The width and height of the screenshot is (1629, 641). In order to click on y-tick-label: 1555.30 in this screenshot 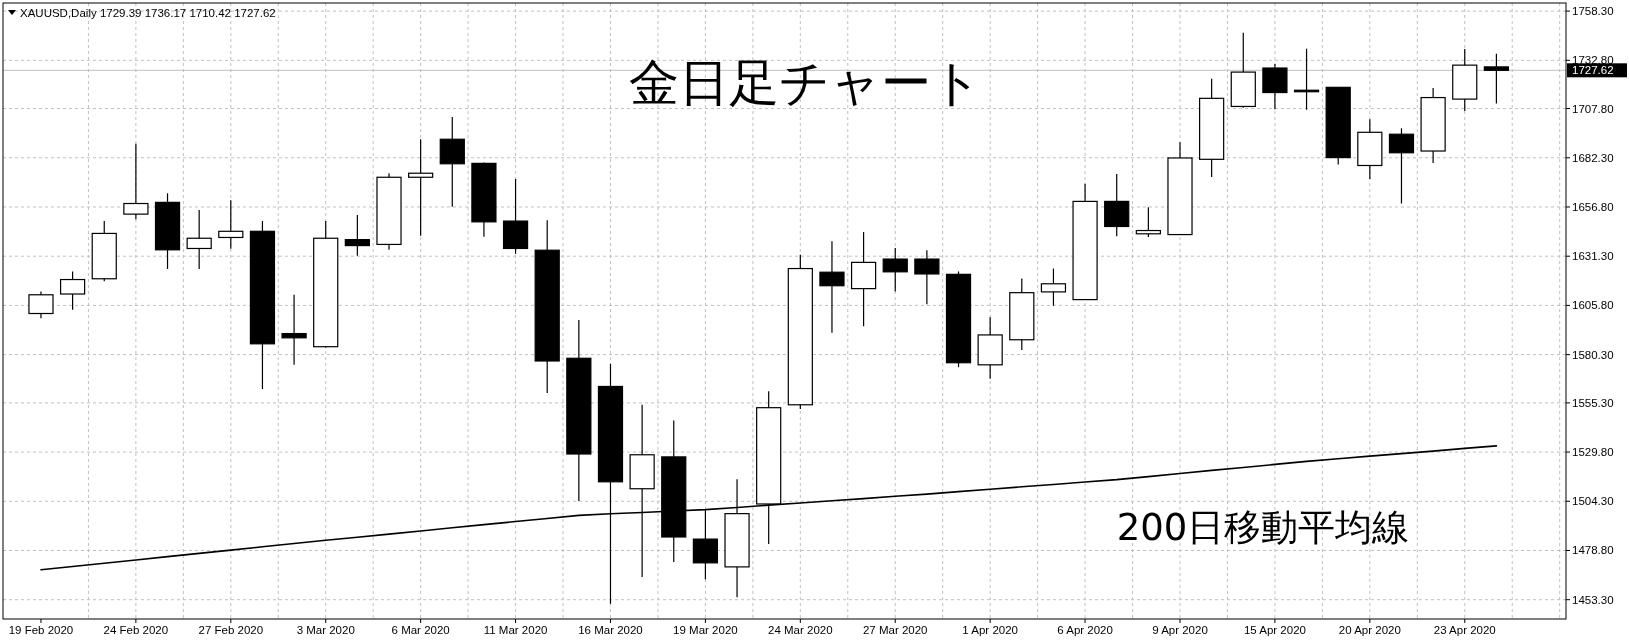, I will do `click(1593, 402)`.